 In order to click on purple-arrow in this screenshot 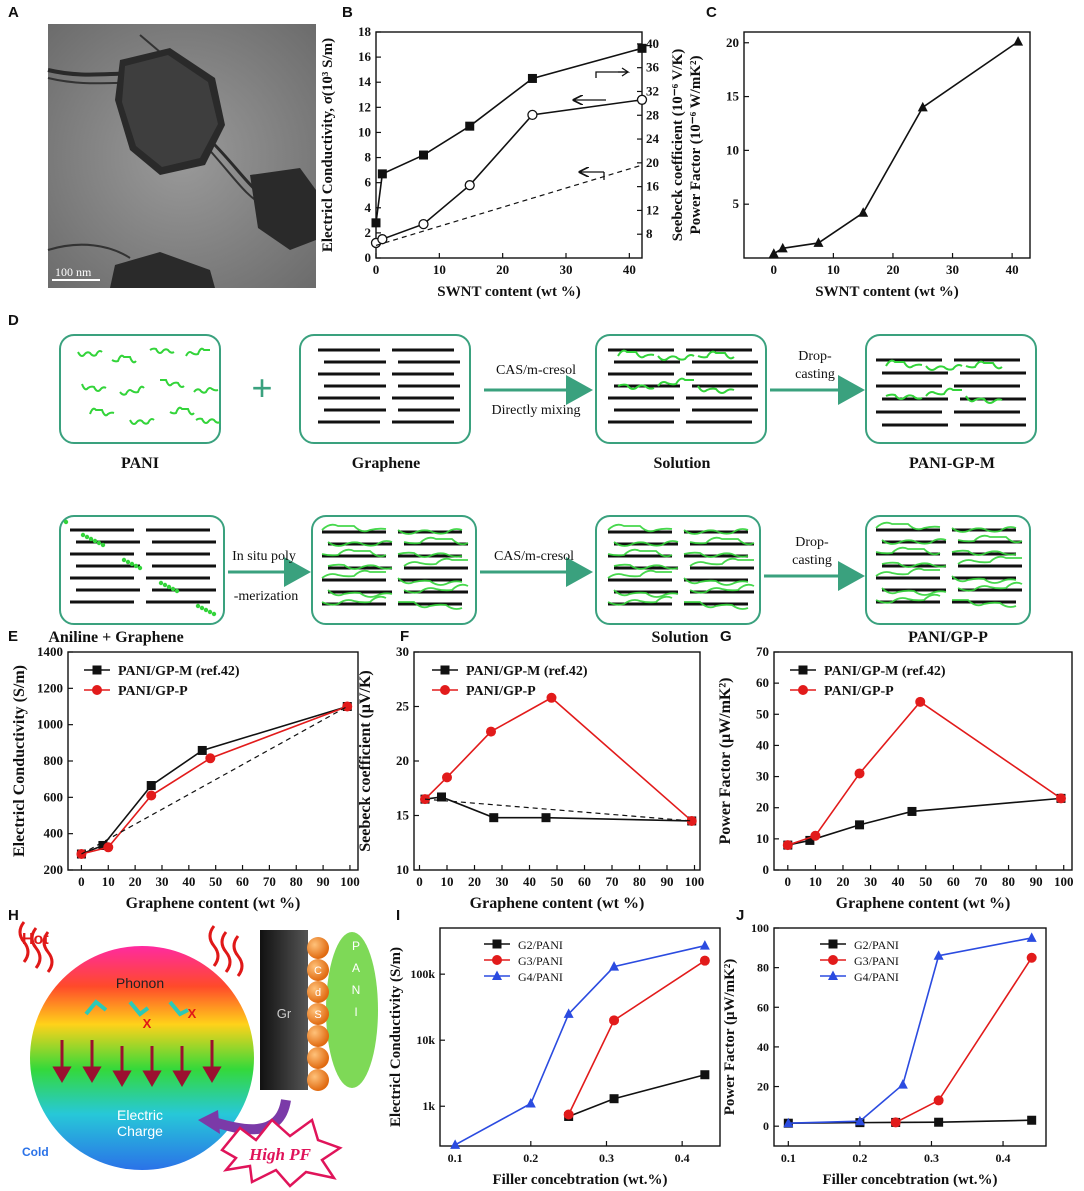, I will do `click(251, 1116)`.